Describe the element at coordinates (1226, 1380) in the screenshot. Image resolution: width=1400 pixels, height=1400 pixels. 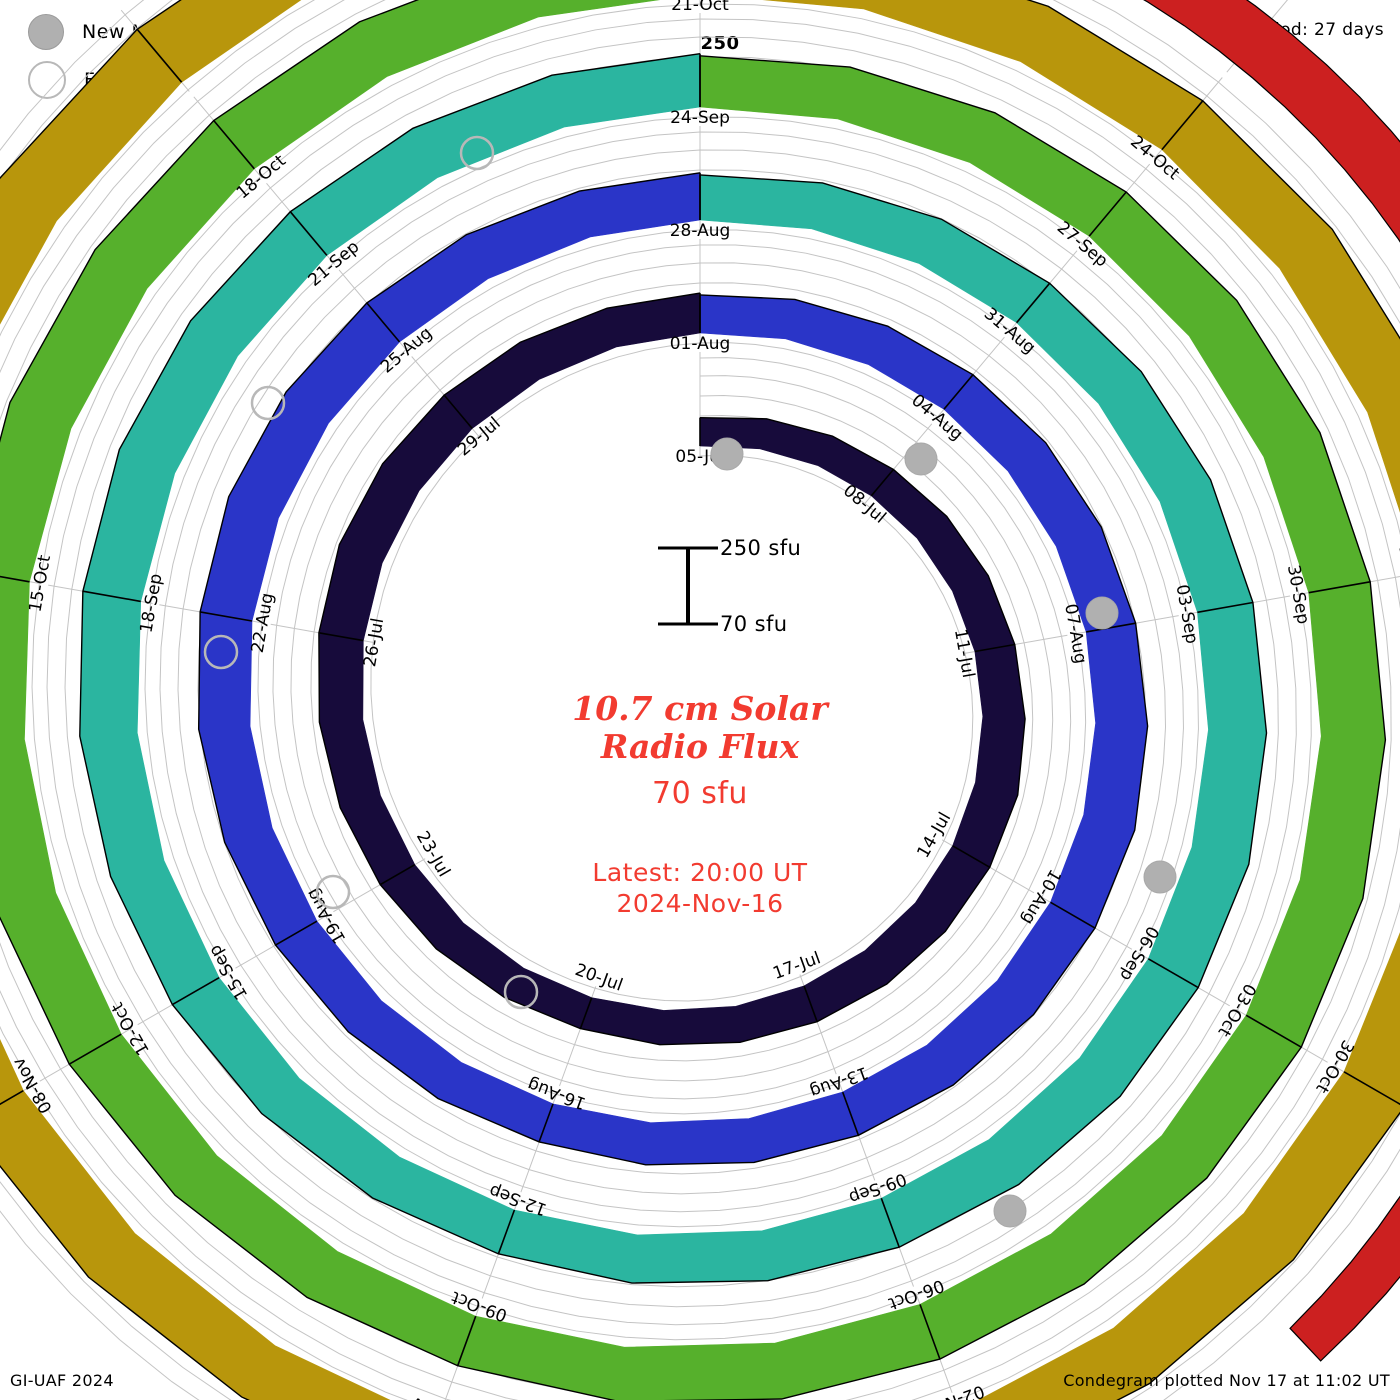
I see `footer-plot-time: Condegram plotted Nov 17 at 11:02 UT` at that location.